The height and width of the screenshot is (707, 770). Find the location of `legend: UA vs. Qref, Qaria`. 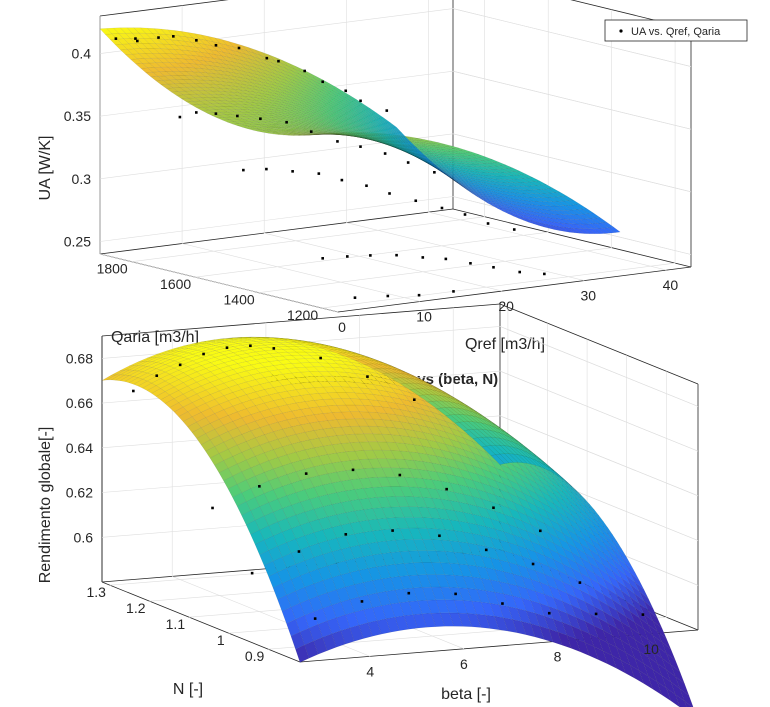

legend: UA vs. Qref, Qaria is located at coordinates (676, 30).